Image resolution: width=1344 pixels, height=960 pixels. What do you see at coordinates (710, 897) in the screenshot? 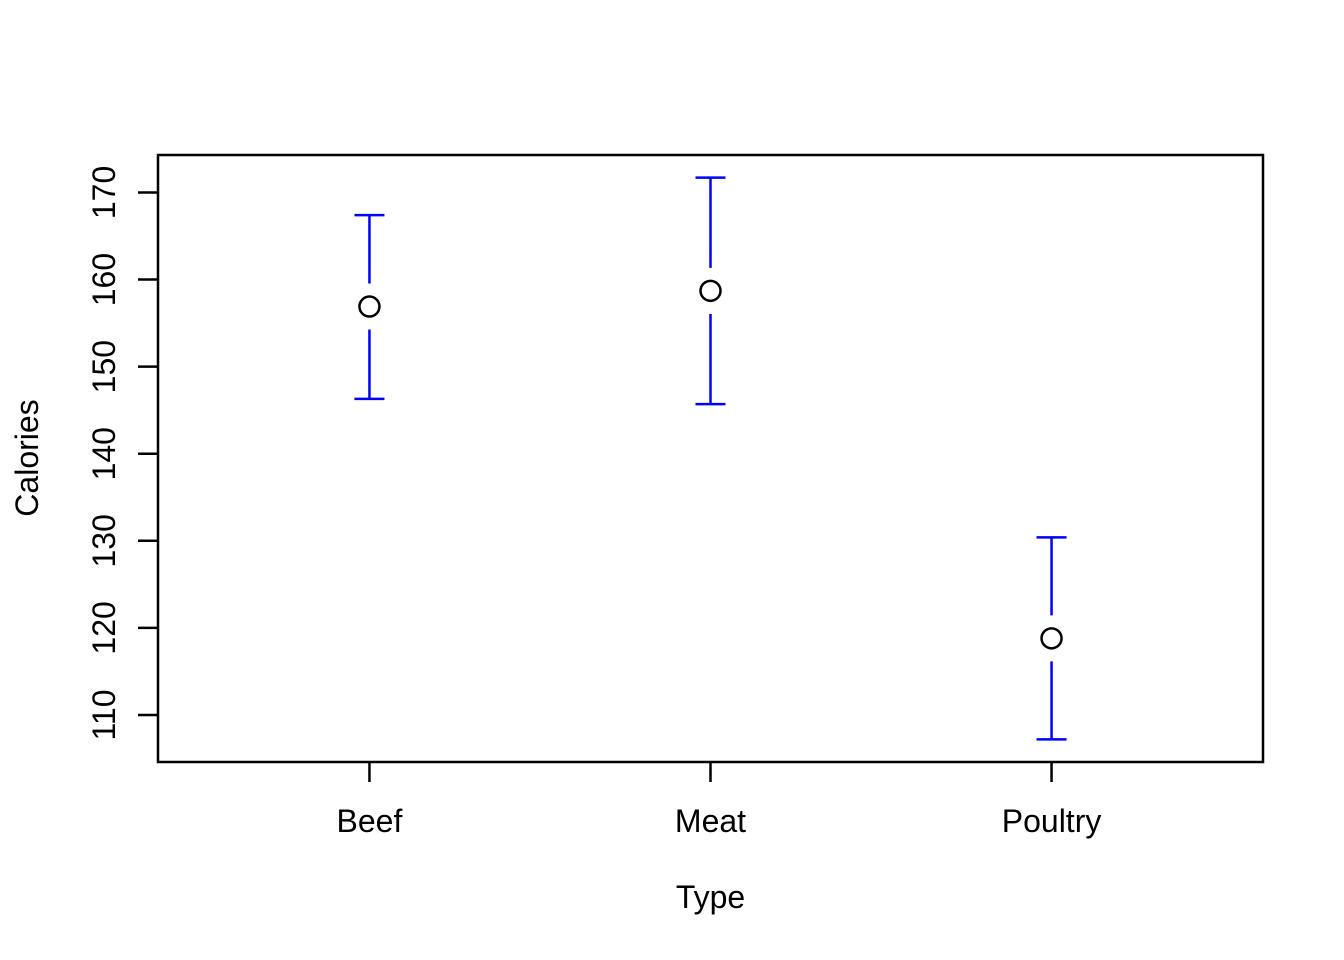
I see `x-axis-title: Type` at bounding box center [710, 897].